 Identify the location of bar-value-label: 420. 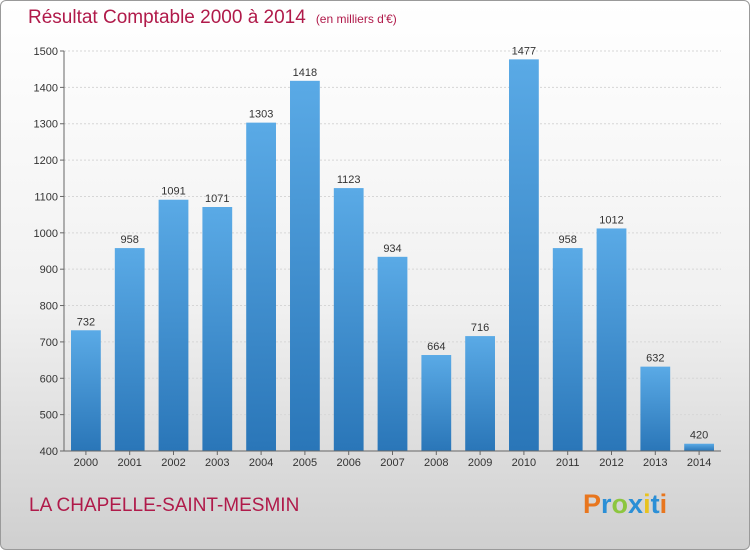
(699, 436).